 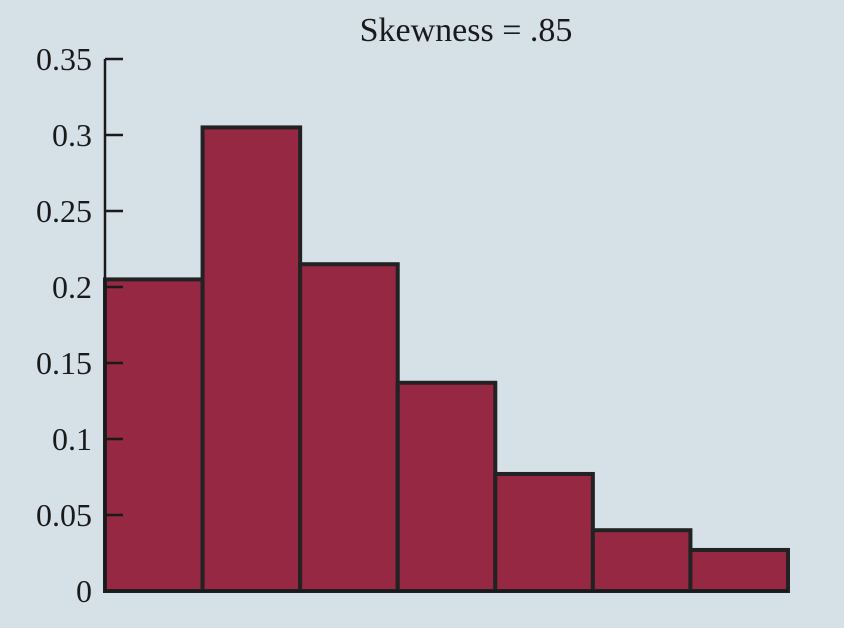 What do you see at coordinates (72, 439) in the screenshot?
I see `y-tick-label-2: 0.1` at bounding box center [72, 439].